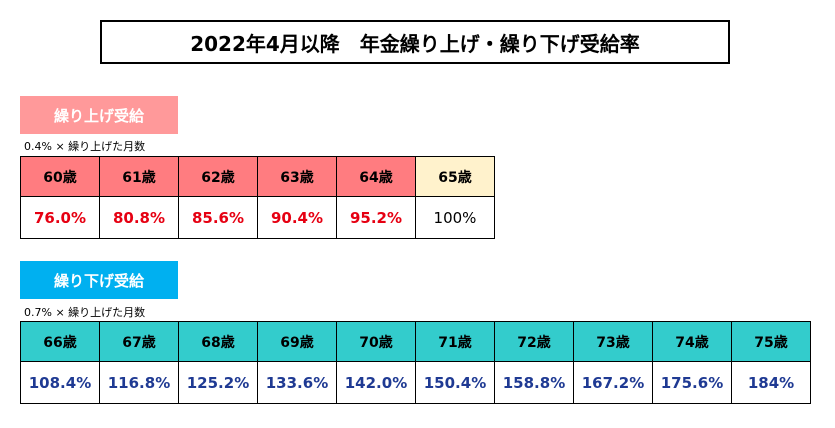 The image size is (835, 428). Describe the element at coordinates (613, 341) in the screenshot. I see `age-cell: 73歳` at that location.